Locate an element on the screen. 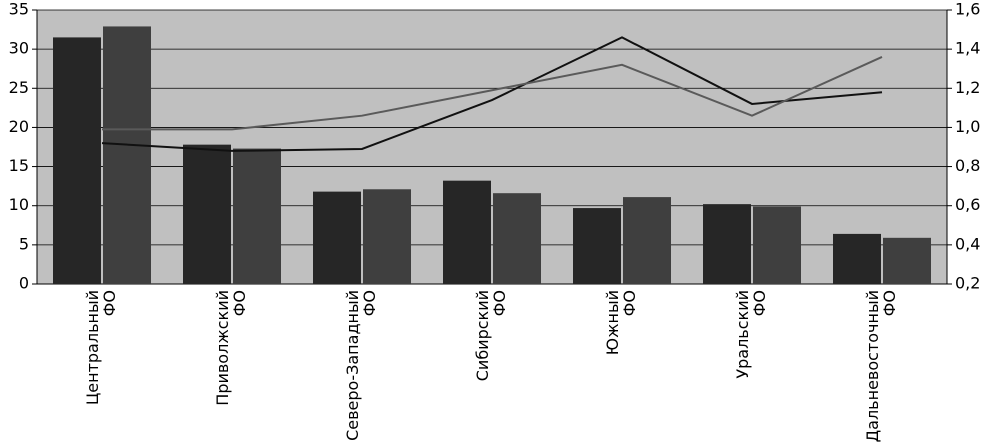 The width and height of the screenshot is (988, 447). y-tick-label: 15 is located at coordinates (19, 165).